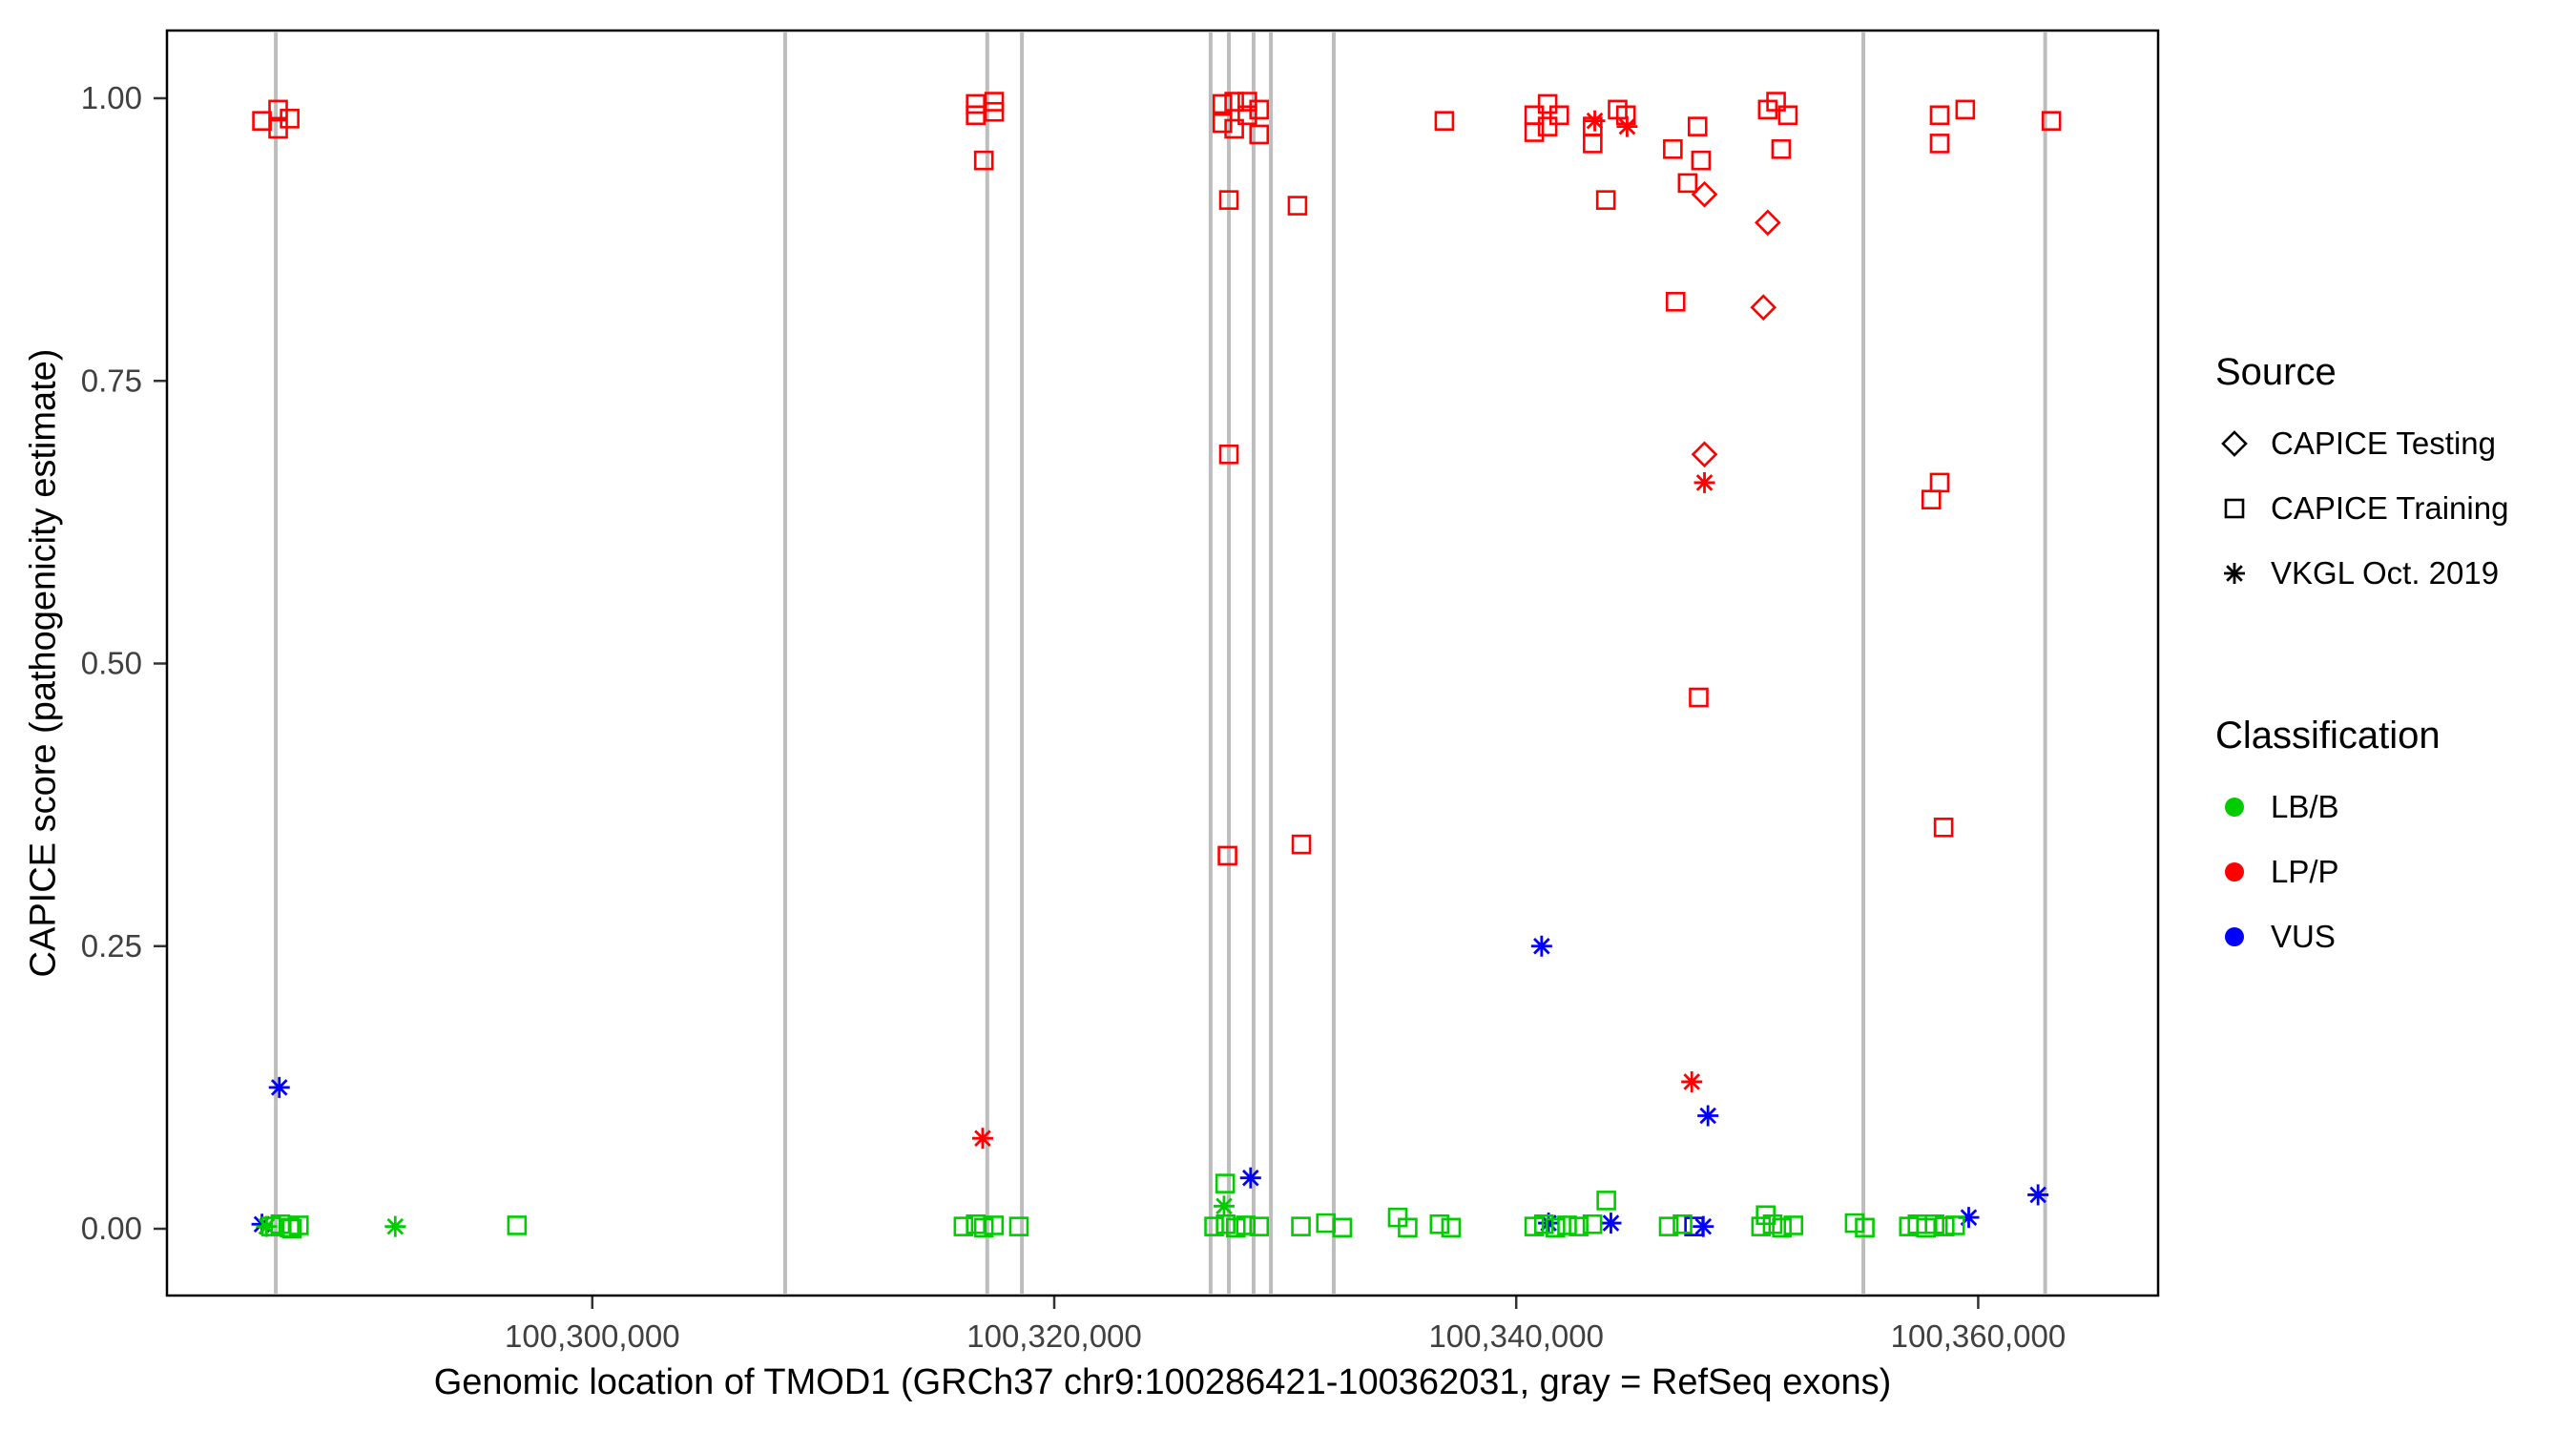 This screenshot has width=2576, height=1431. I want to click on legend-item-vus: VUS, so click(2361, 937).